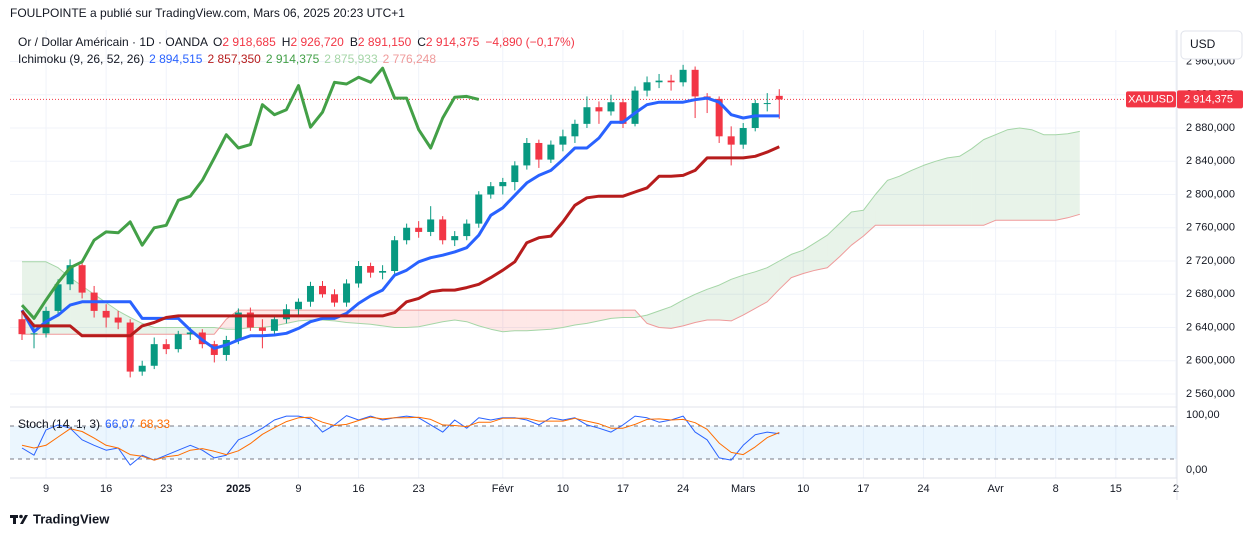 The image size is (1257, 537). What do you see at coordinates (1210, 228) in the screenshot?
I see `y-tick-label: 2 760,000` at bounding box center [1210, 228].